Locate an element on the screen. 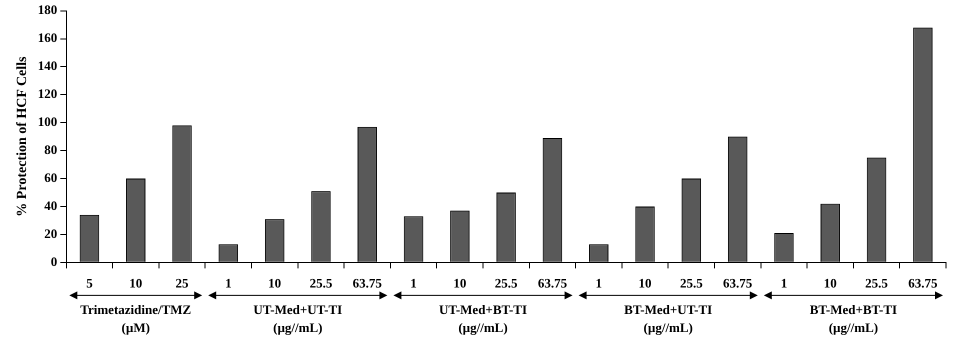 This screenshot has height=362, width=968. y-tick-label: 80 is located at coordinates (51, 149).